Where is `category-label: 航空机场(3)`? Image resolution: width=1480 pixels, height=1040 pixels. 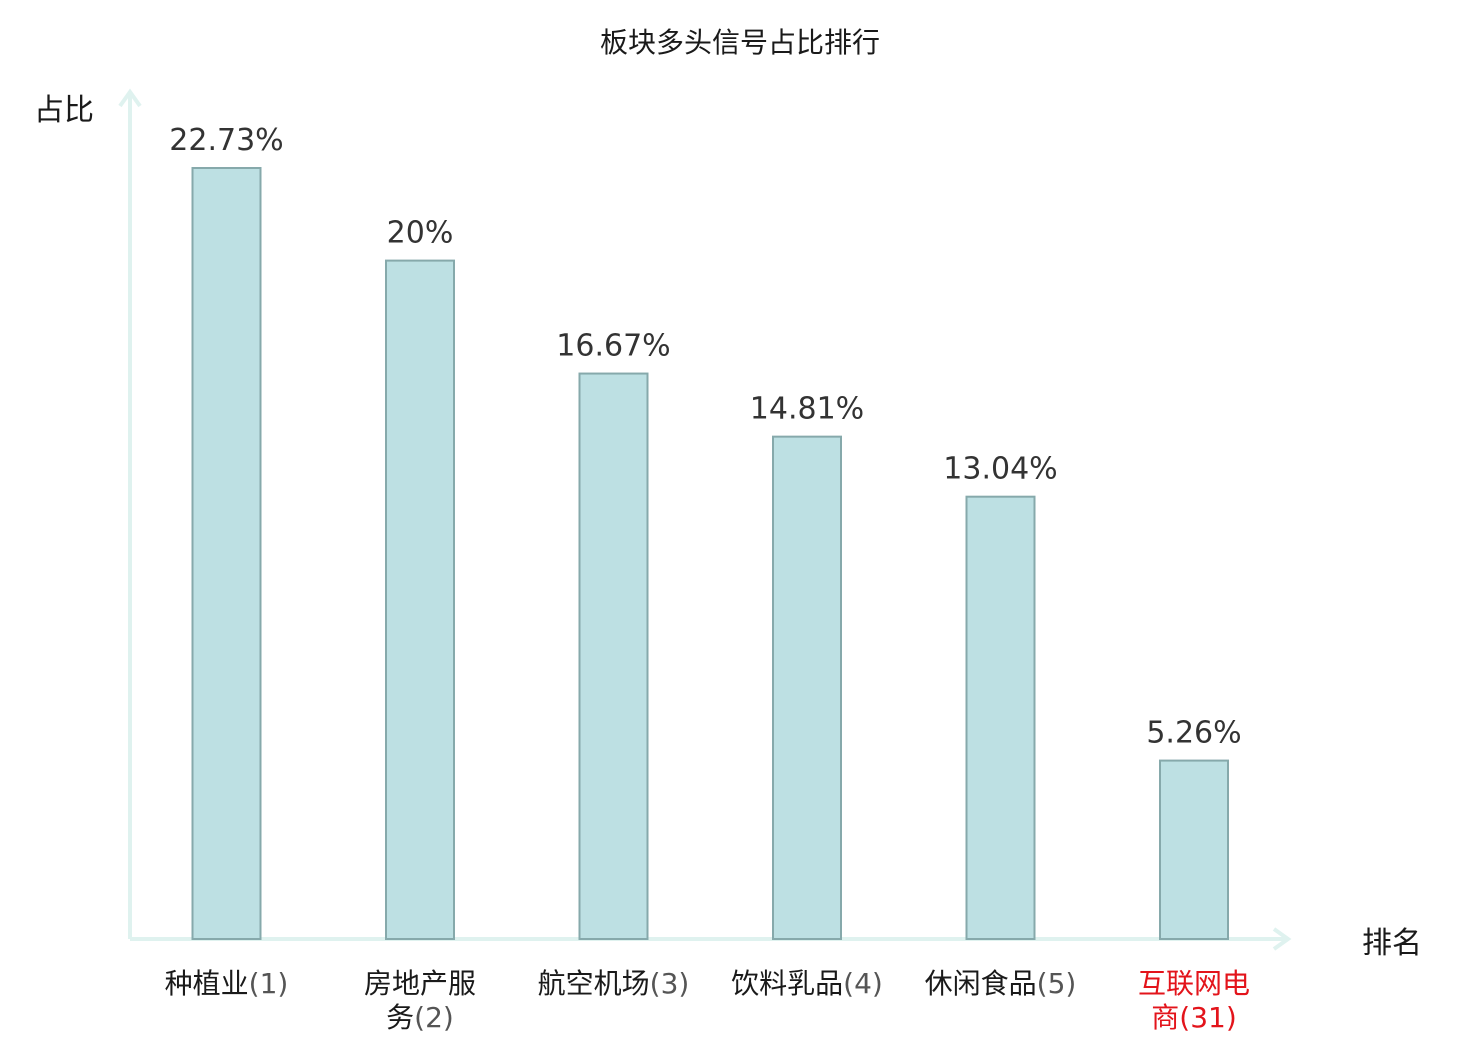
category-label: 航空机场(3) is located at coordinates (614, 983).